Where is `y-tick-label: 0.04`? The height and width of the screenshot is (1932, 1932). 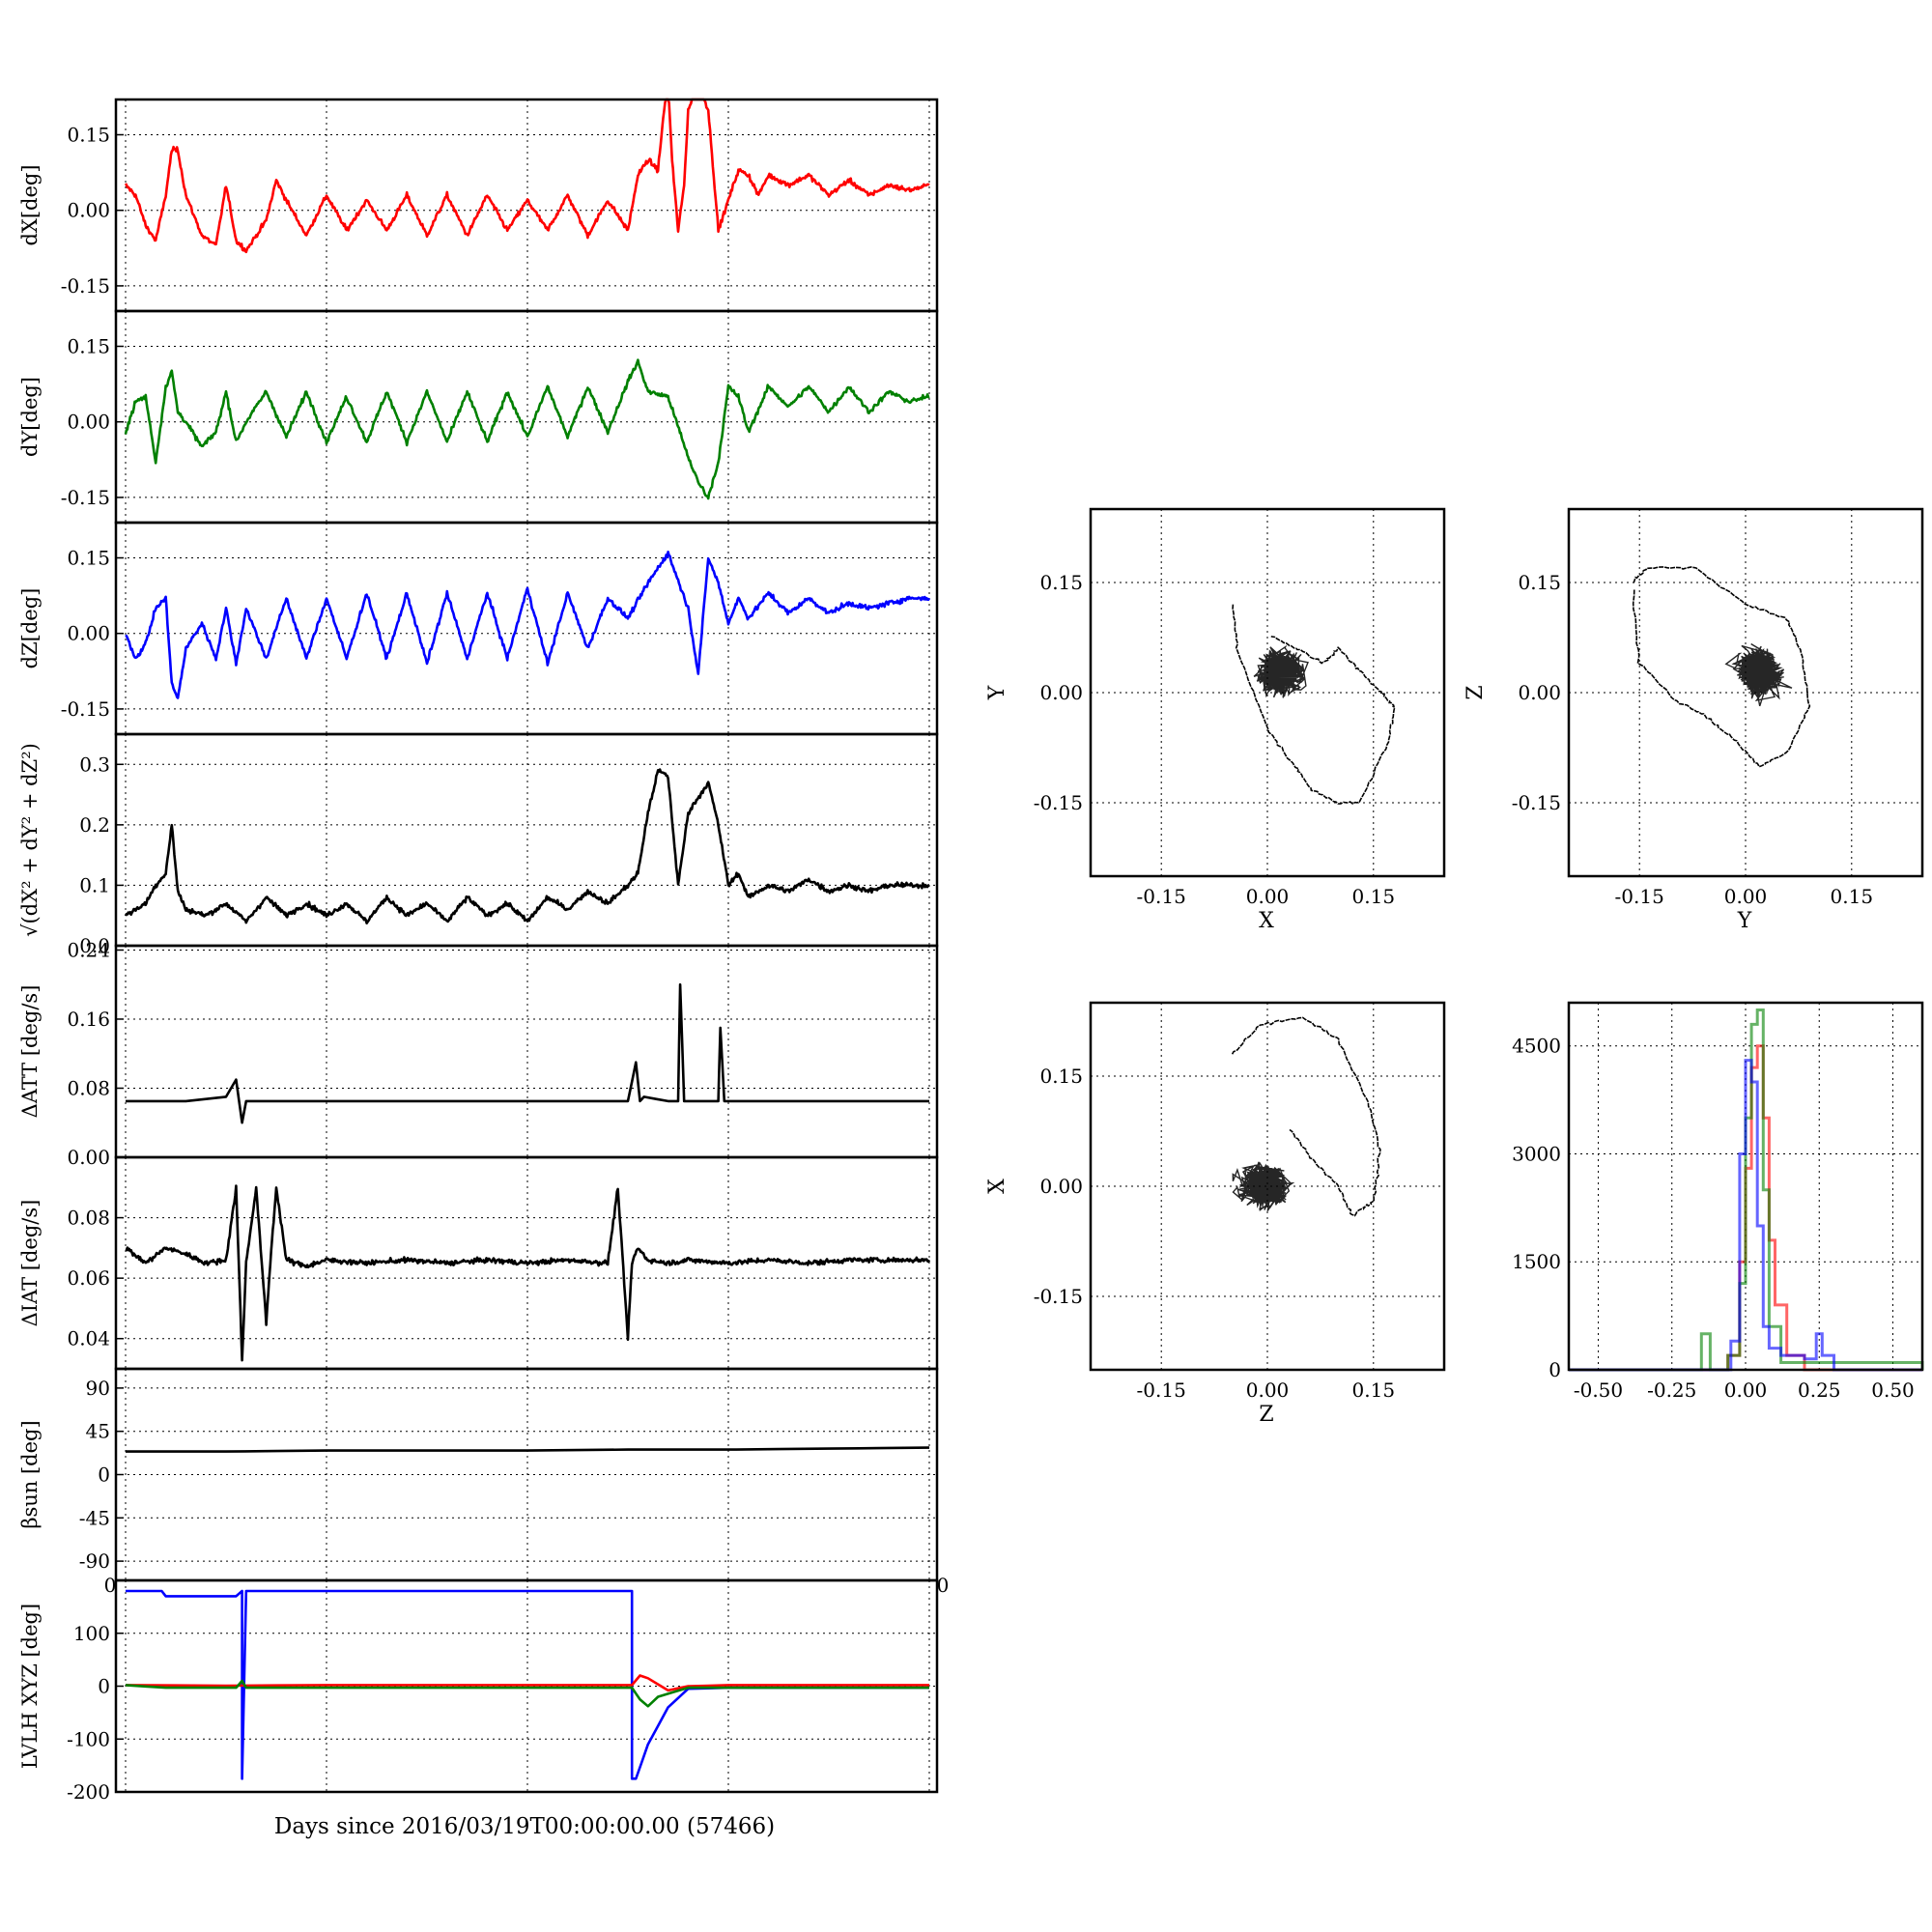
y-tick-label: 0.04 is located at coordinates (88, 1338).